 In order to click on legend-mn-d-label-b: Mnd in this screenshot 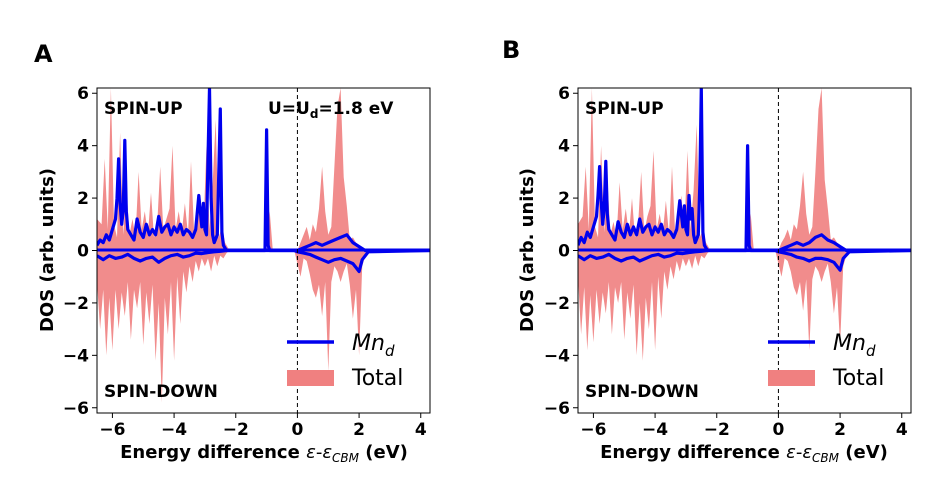, I will do `click(854, 345)`.